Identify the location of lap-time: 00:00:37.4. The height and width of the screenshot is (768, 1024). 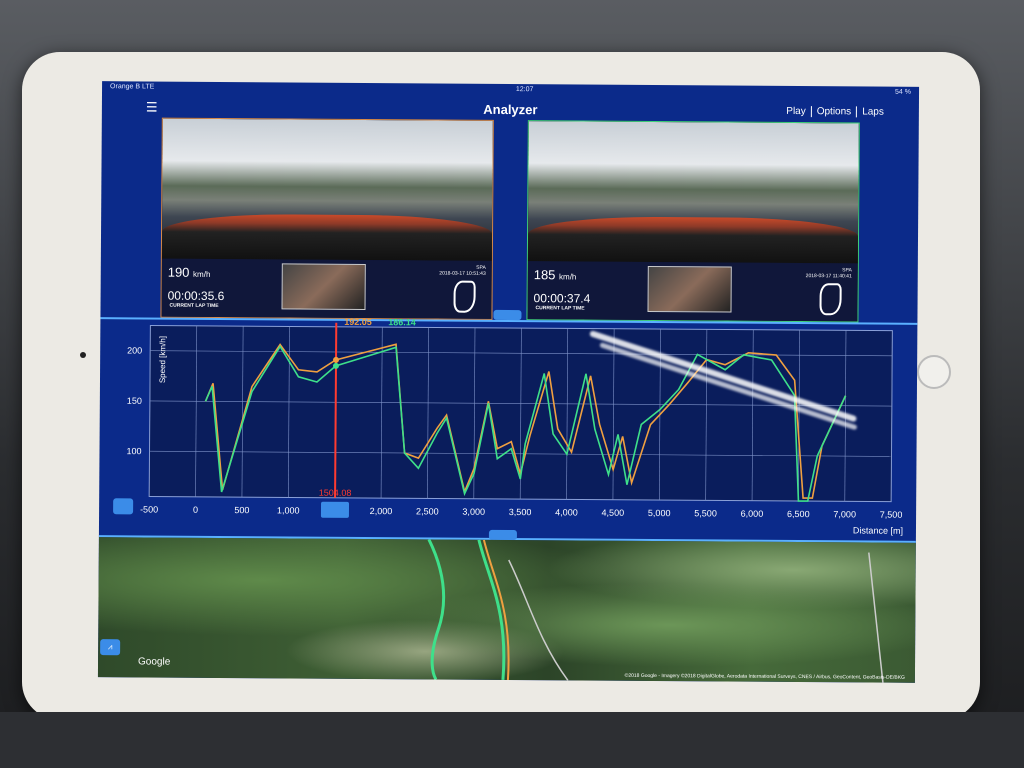
(562, 298).